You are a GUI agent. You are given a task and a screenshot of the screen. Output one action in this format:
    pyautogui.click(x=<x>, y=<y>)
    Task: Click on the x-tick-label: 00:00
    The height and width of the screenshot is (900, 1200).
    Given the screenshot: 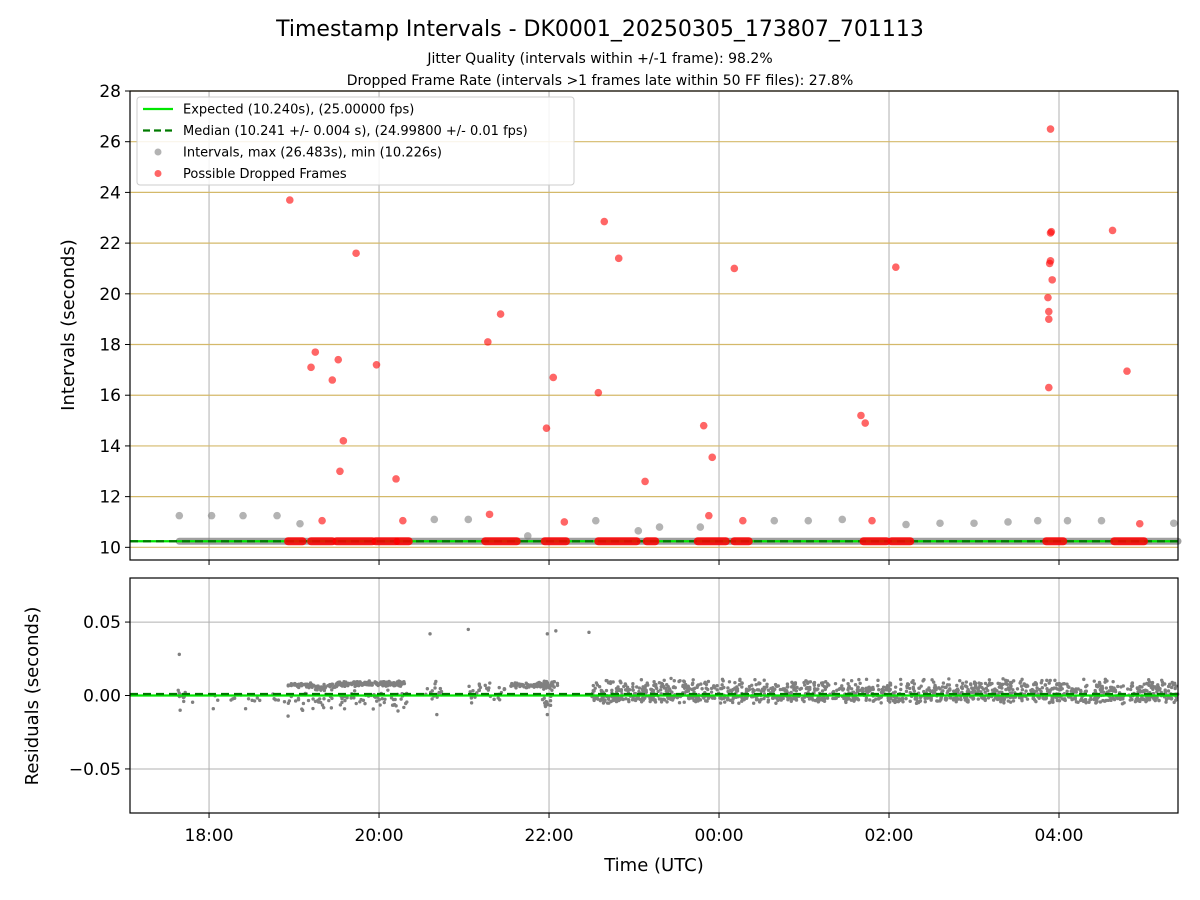 What is the action you would take?
    pyautogui.click(x=719, y=836)
    